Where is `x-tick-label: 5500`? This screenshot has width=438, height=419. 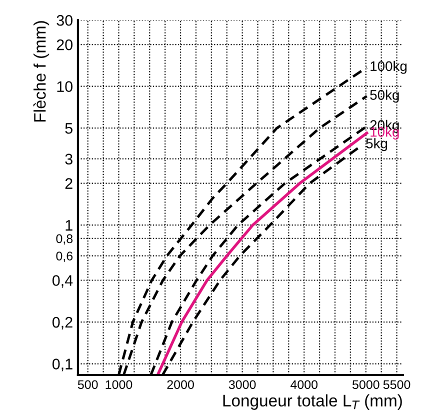 x-tick-label: 5500 is located at coordinates (396, 385).